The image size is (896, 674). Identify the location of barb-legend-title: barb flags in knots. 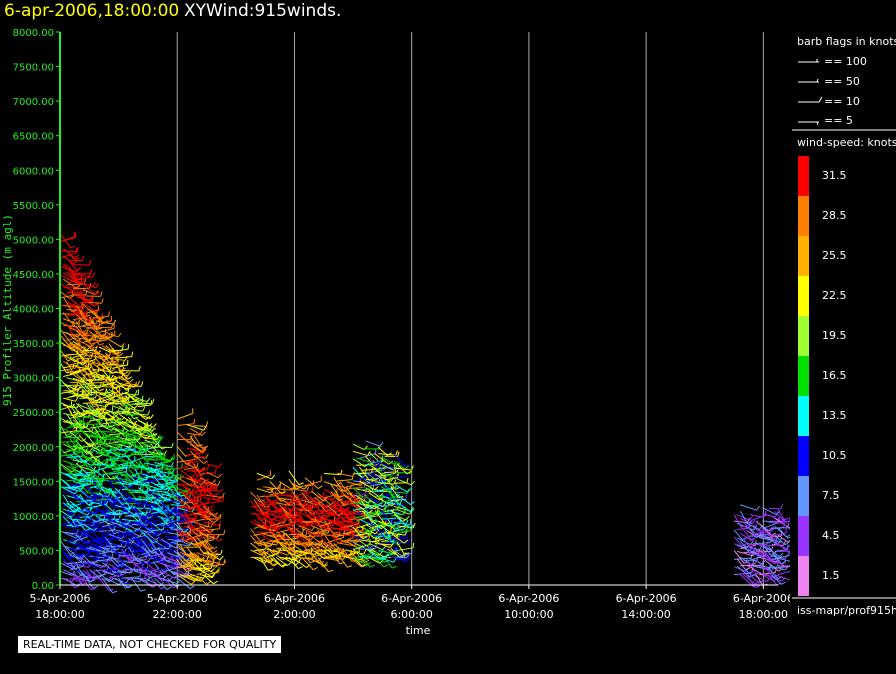
(846, 41).